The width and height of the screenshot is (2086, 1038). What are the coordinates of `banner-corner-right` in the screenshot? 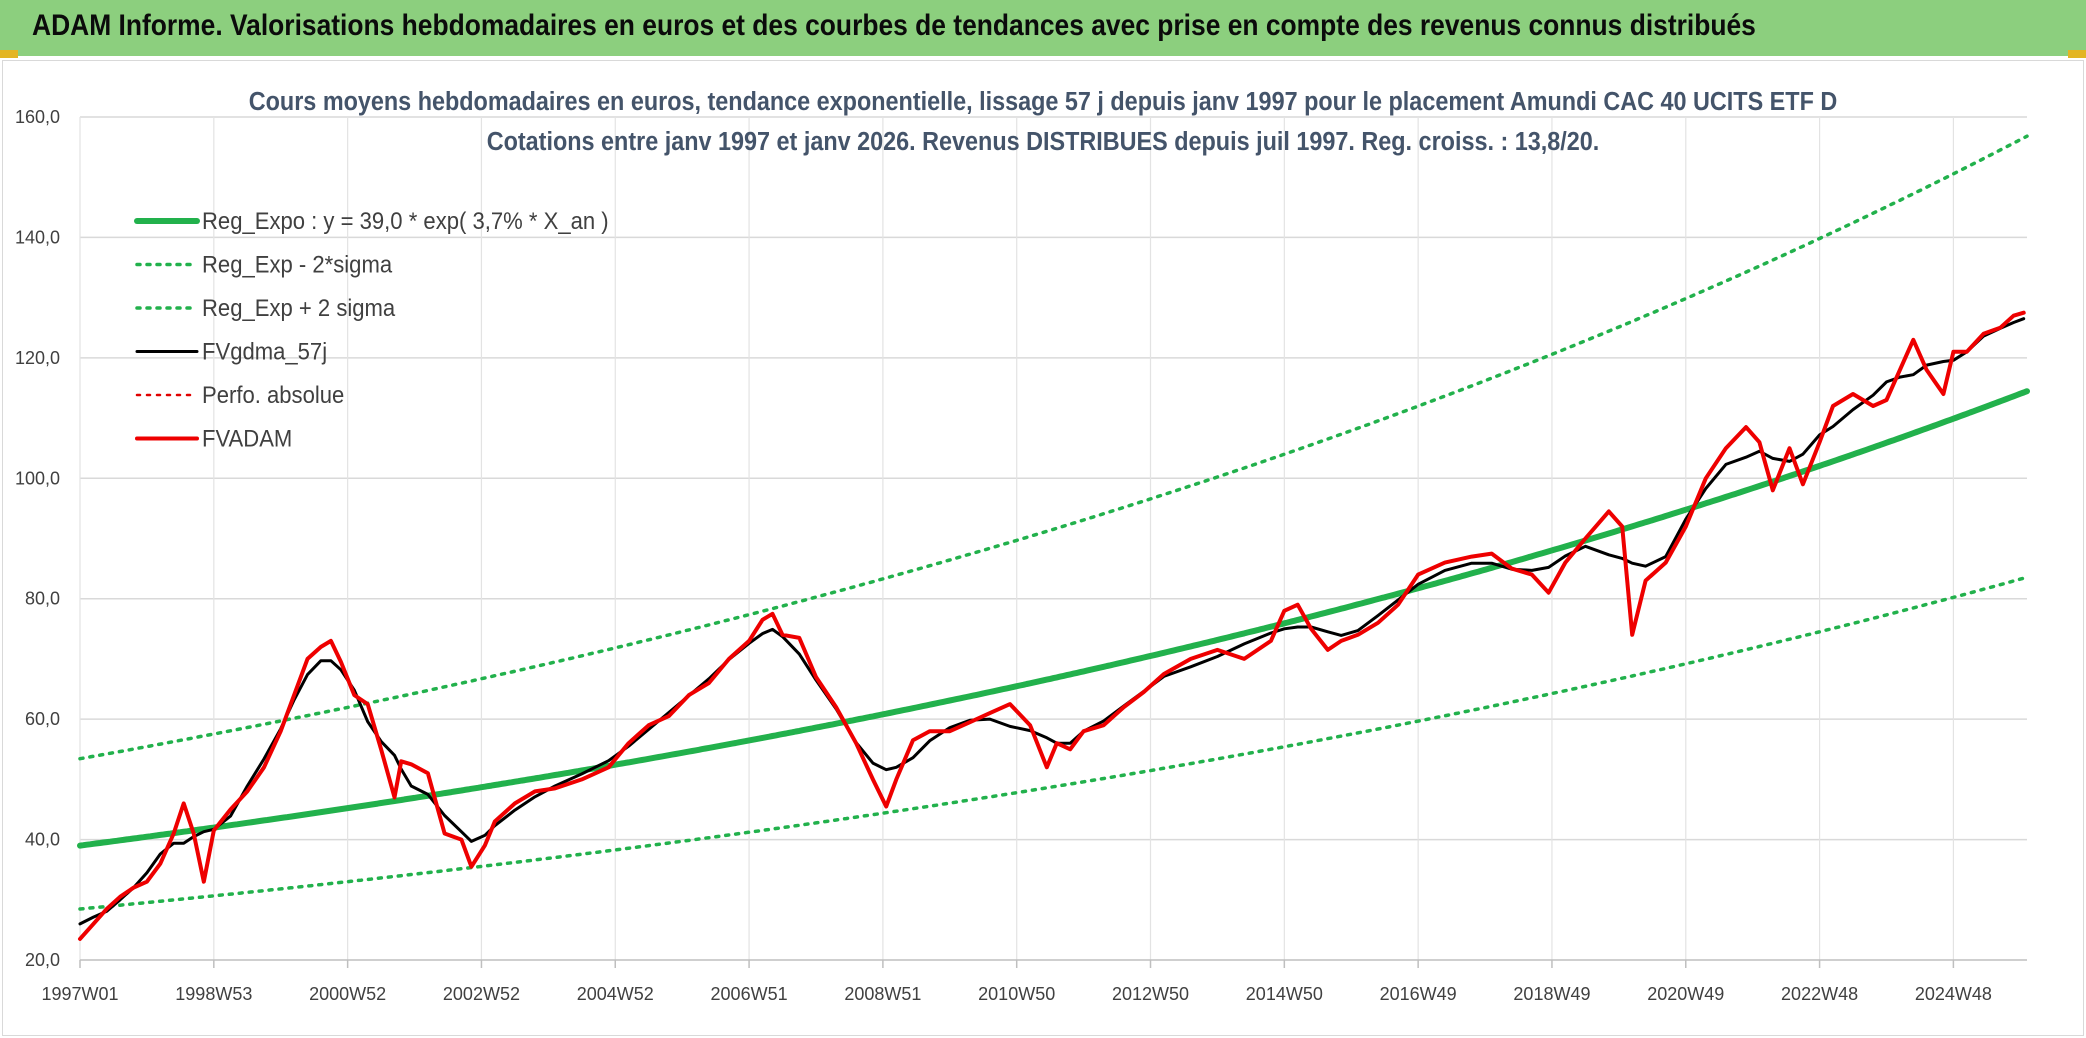 It's located at (2077, 54).